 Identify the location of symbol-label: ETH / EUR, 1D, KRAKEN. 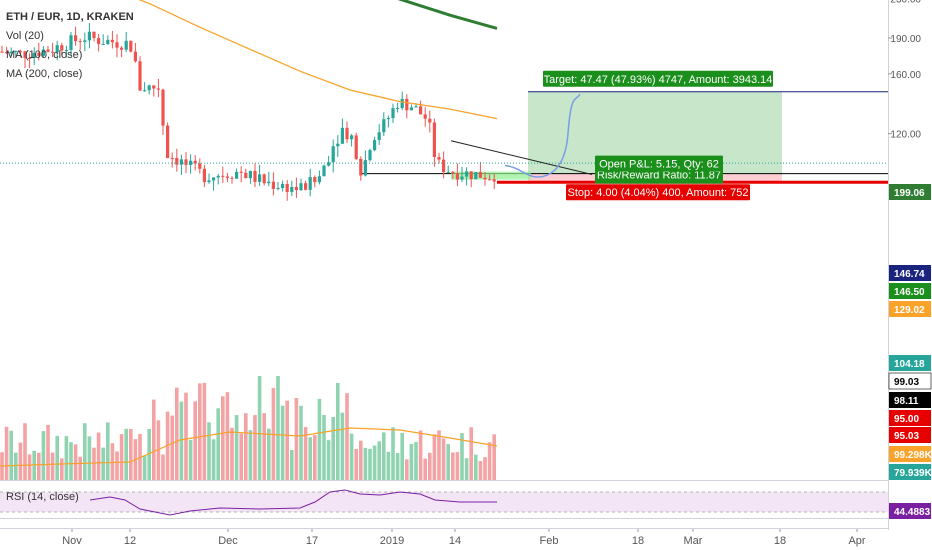
(70, 17).